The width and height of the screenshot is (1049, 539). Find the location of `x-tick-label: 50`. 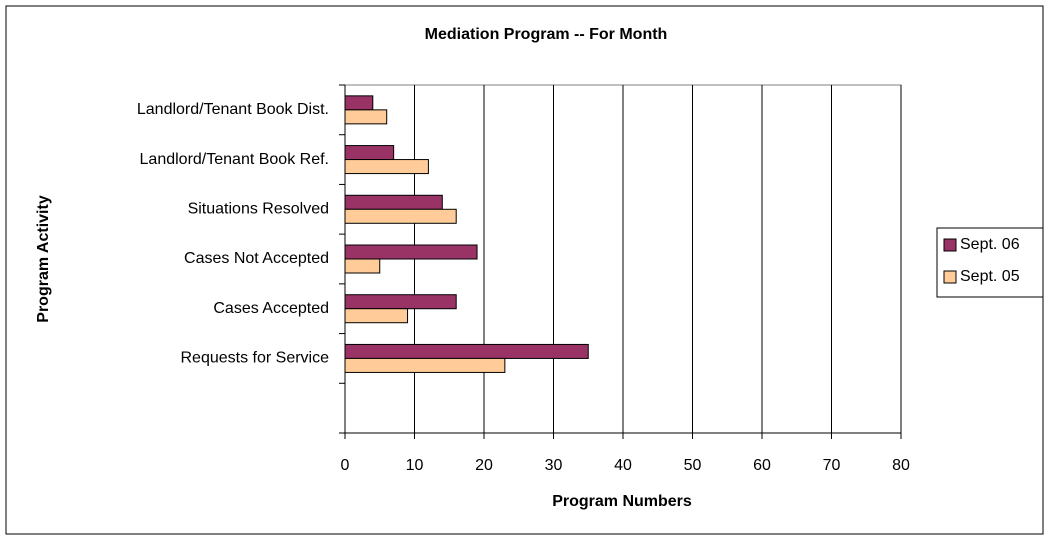

x-tick-label: 50 is located at coordinates (693, 465).